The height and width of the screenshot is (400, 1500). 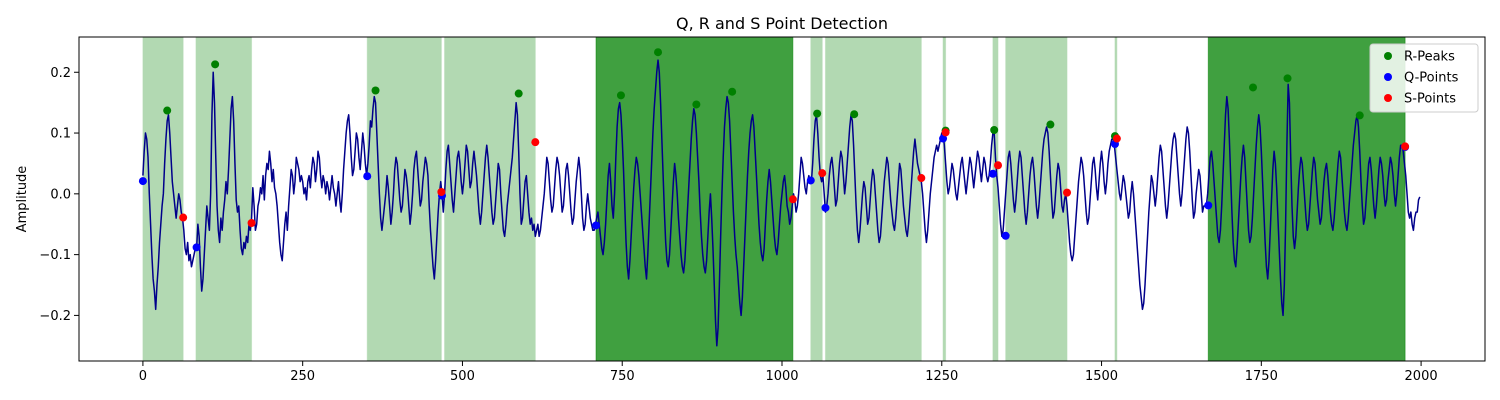 I want to click on x-axis: 0 250 500 750 1000 1250 1500 1750 2000, so click(x=788, y=372).